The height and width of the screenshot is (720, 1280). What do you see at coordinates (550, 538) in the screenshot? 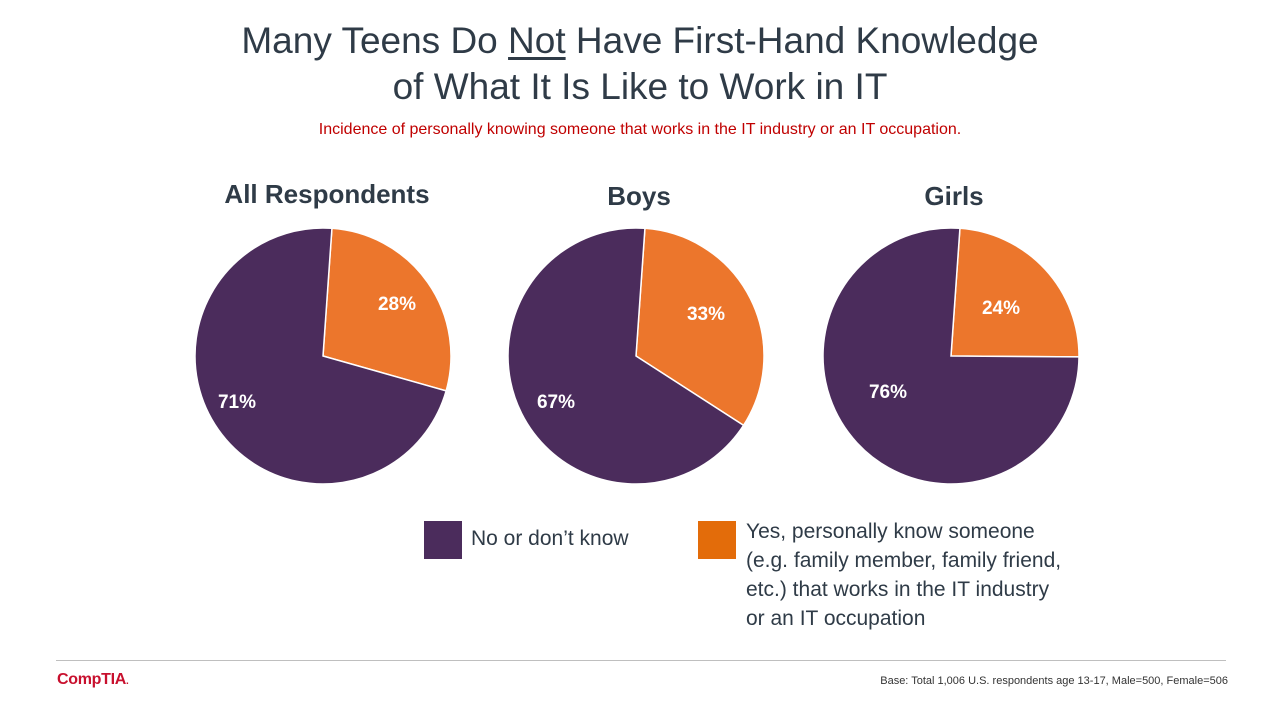
I see `legend-label-no: No or don’t know` at bounding box center [550, 538].